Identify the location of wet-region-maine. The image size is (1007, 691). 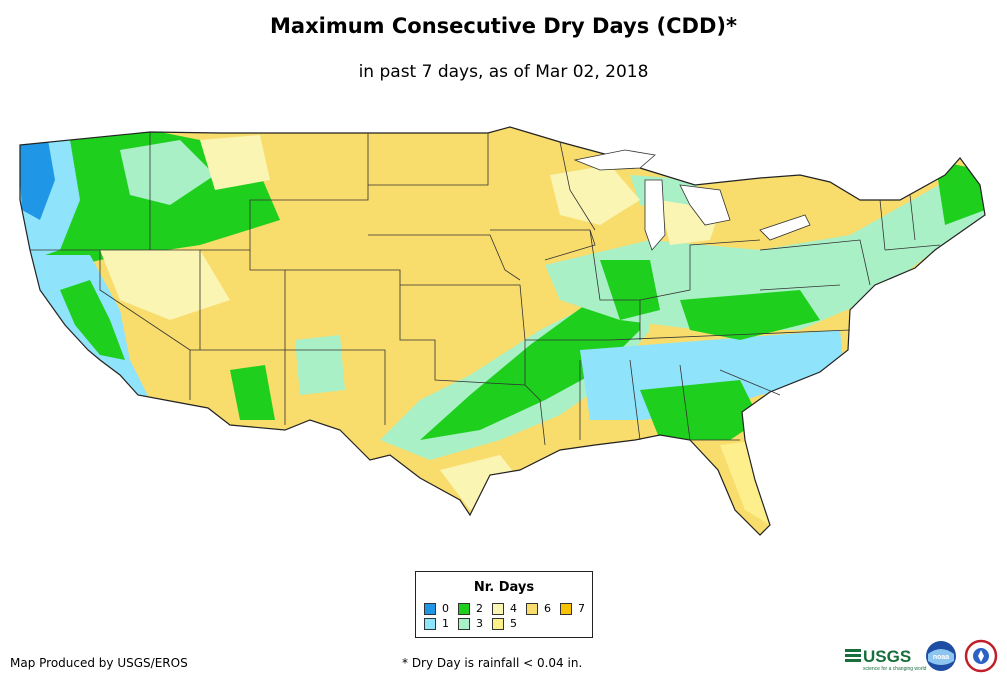
(960, 192).